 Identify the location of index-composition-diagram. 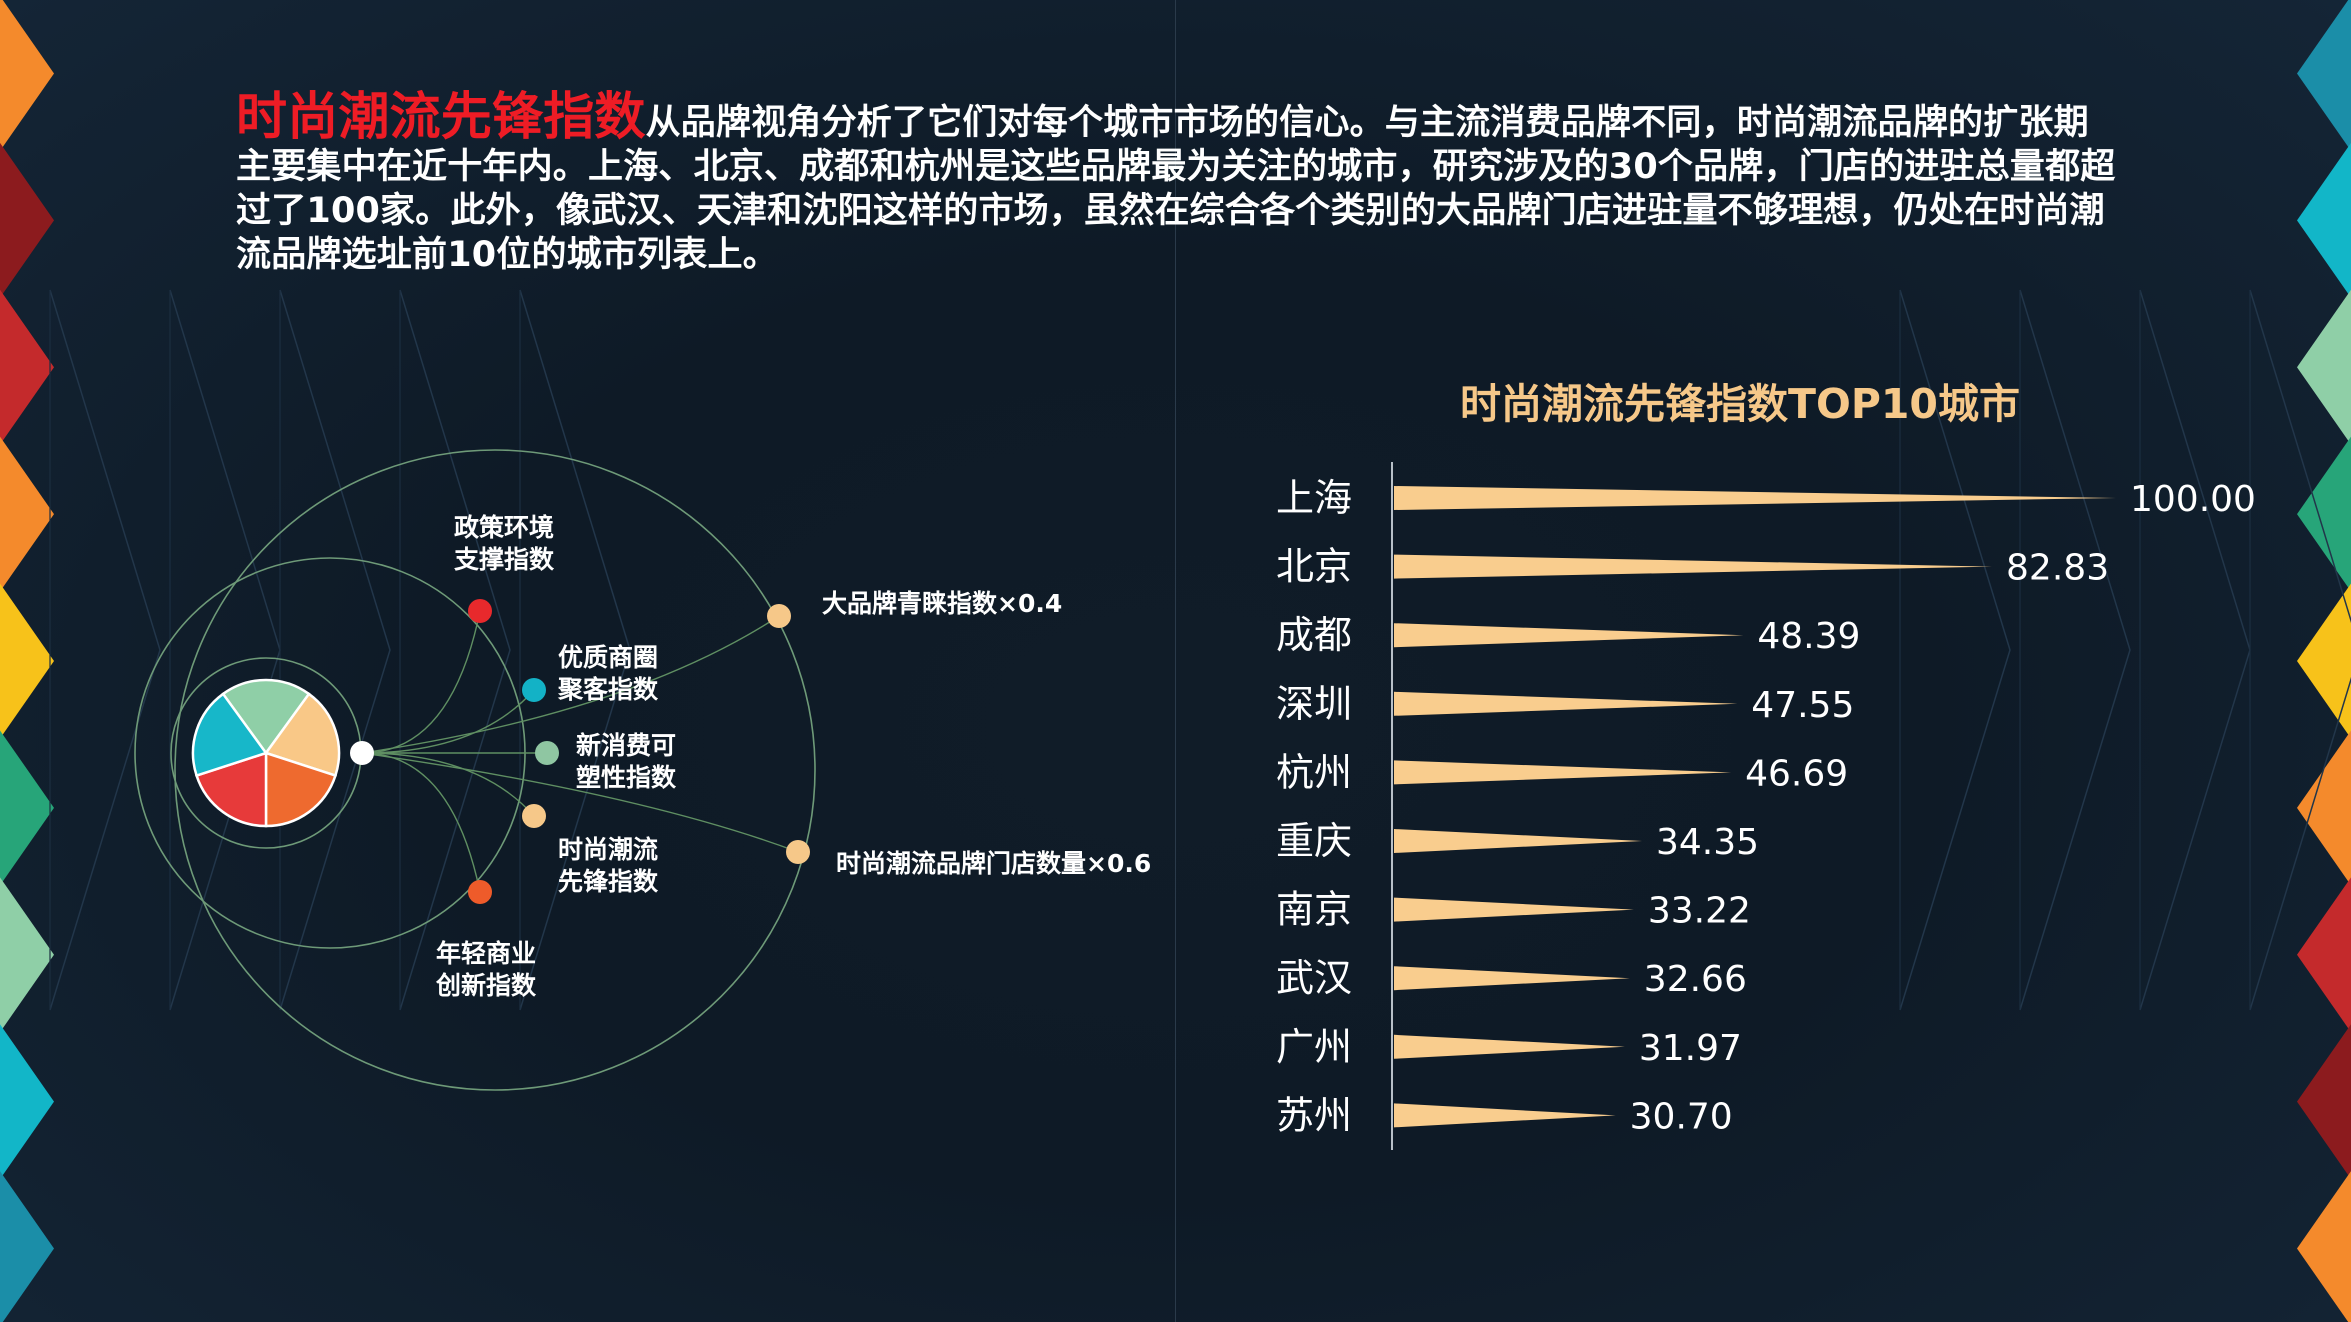
(475, 770).